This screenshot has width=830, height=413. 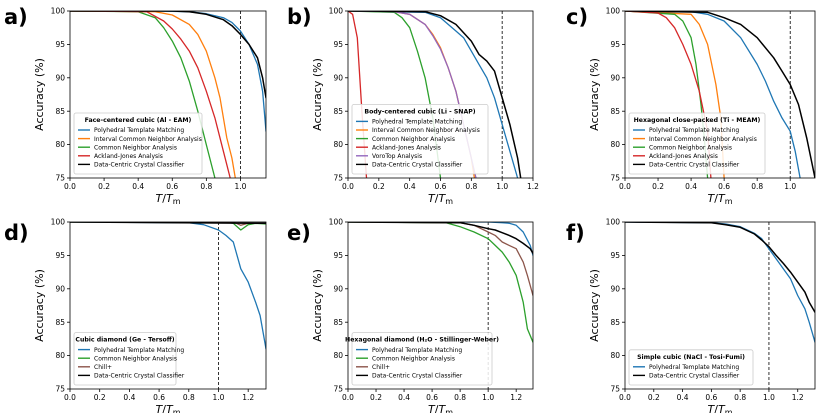 I want to click on series-group, so click(x=440, y=282).